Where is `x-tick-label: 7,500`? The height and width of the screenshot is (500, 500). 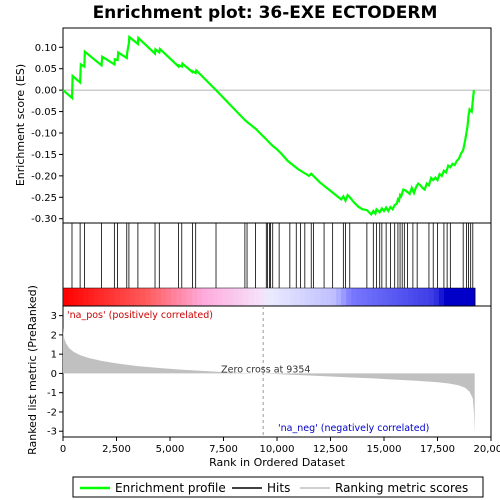
x-tick-label: 7,500 is located at coordinates (223, 449).